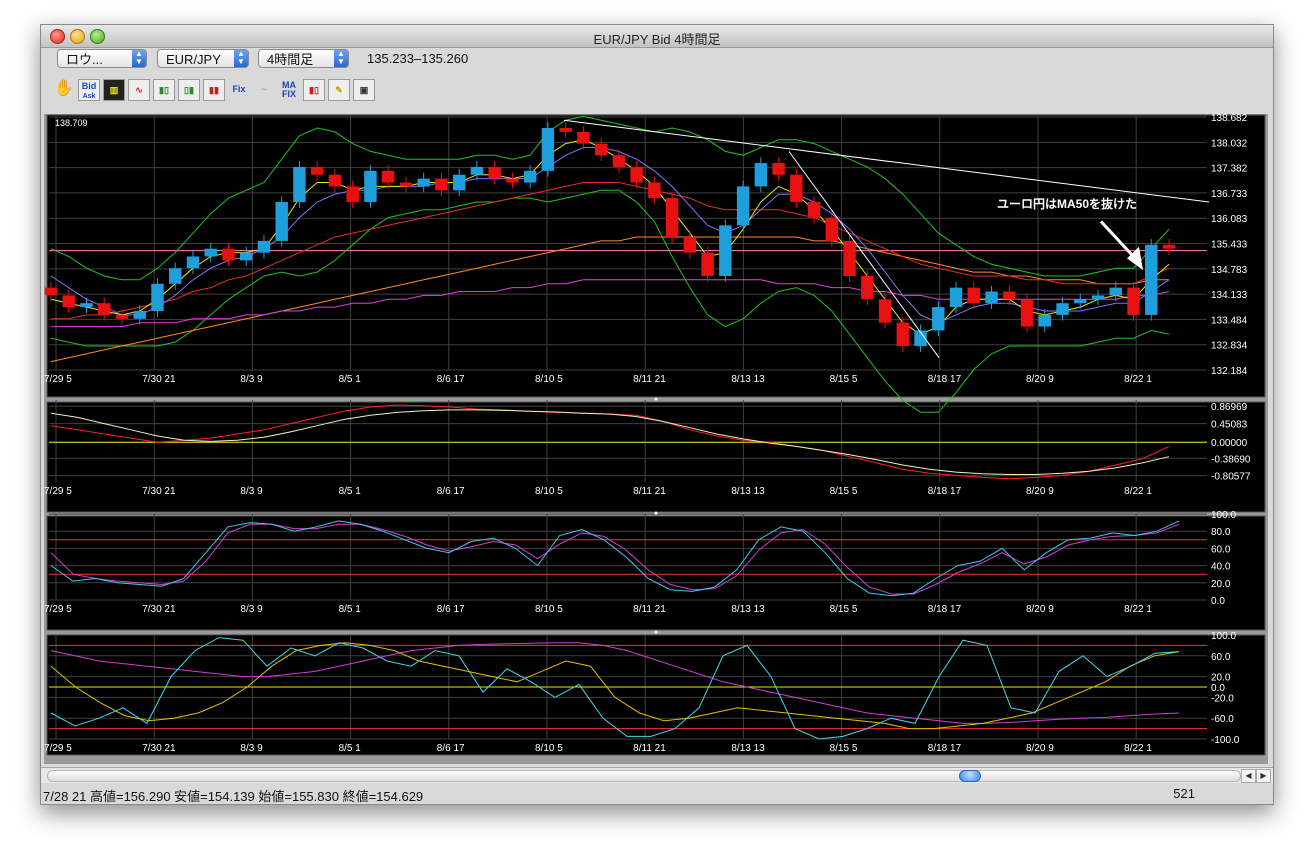  Describe the element at coordinates (945, 609) in the screenshot. I see `x-tick-label: 8/18 17` at that location.